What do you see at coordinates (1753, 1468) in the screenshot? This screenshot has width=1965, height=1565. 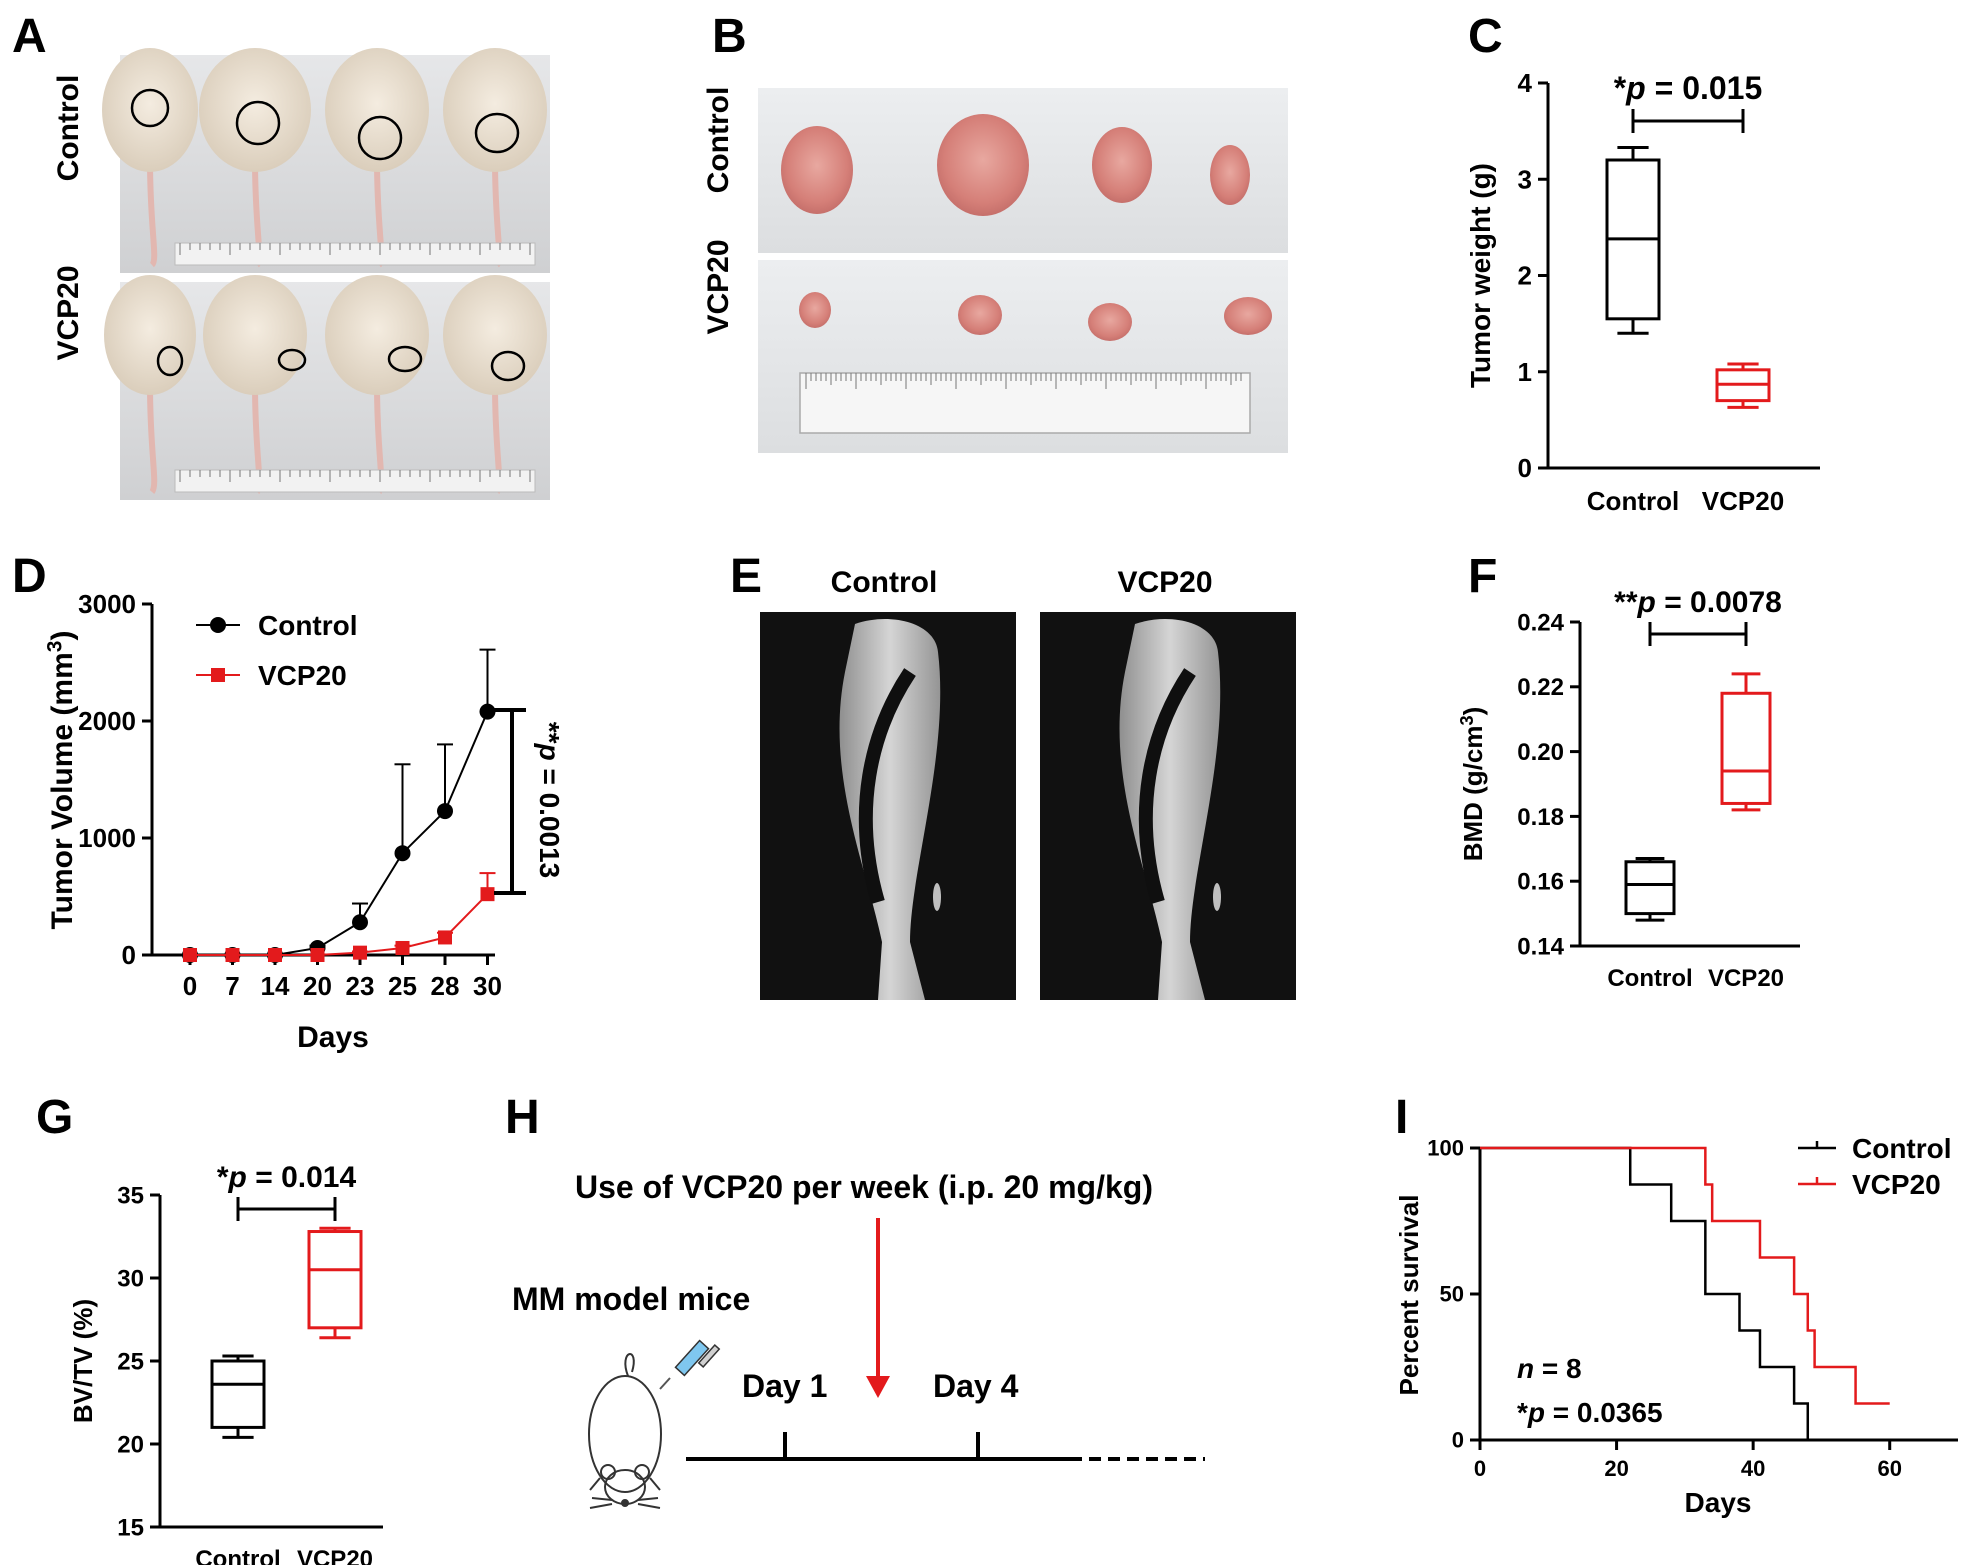 I see `x-tick-label: 40` at bounding box center [1753, 1468].